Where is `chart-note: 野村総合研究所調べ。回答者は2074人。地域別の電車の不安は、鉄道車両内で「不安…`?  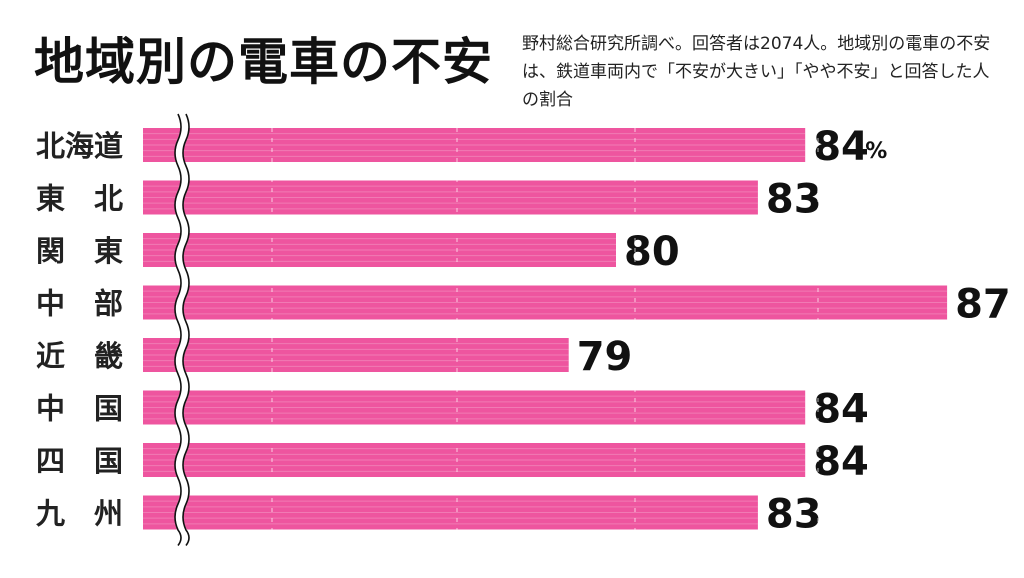
chart-note: 野村総合研究所調べ。回答者は2074人。地域別の電車の不安は、鉄道車両内で「不安… is located at coordinates (756, 72).